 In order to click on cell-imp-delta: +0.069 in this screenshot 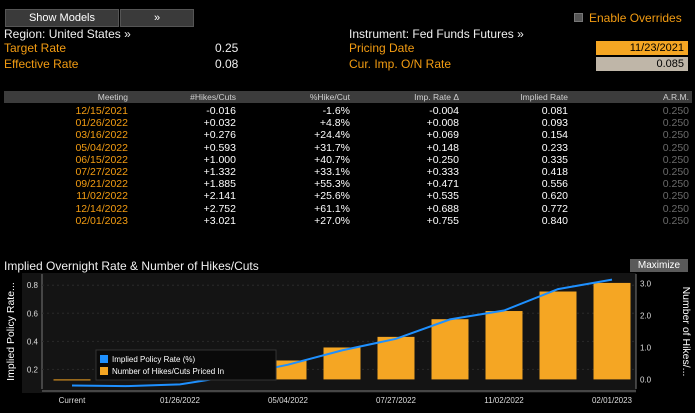, I will do `click(442, 135)`.